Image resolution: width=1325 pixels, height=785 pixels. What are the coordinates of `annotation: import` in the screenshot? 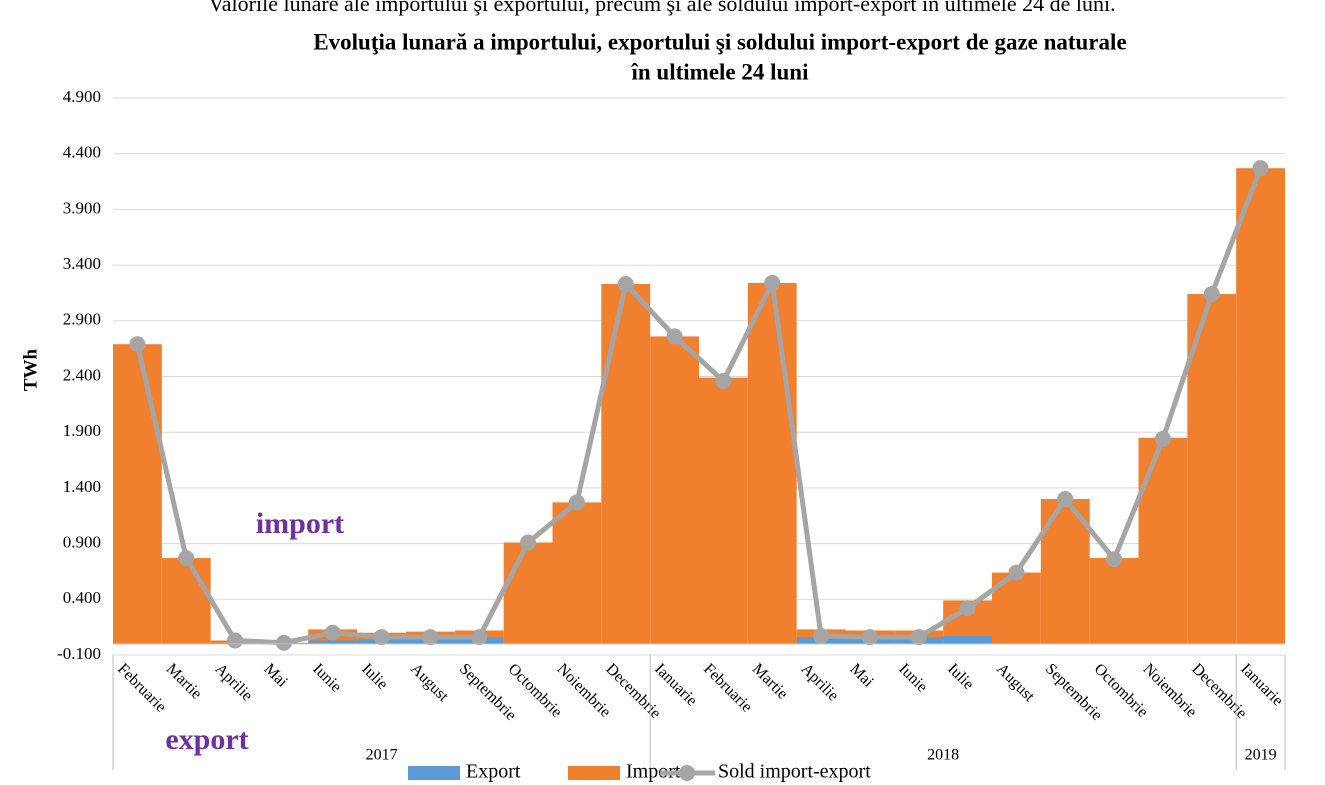 It's located at (300, 523).